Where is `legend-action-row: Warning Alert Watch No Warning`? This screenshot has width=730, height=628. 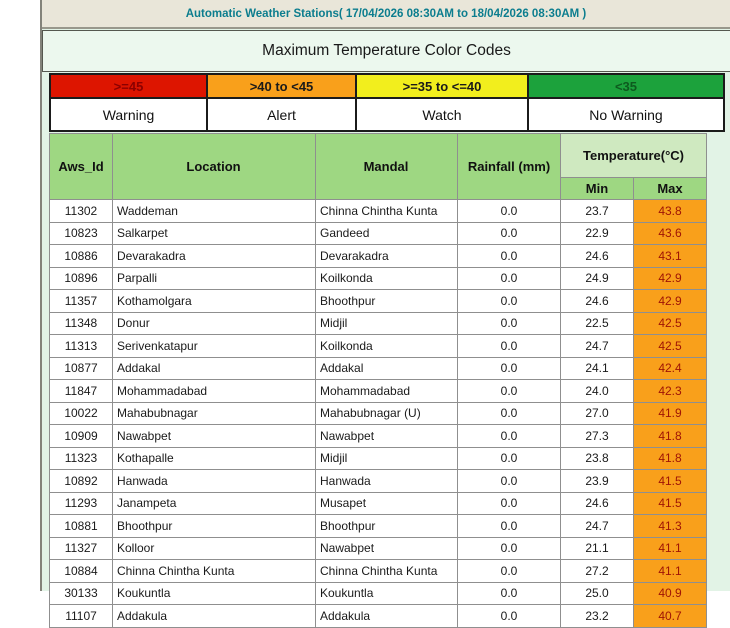 legend-action-row: Warning Alert Watch No Warning is located at coordinates (387, 114).